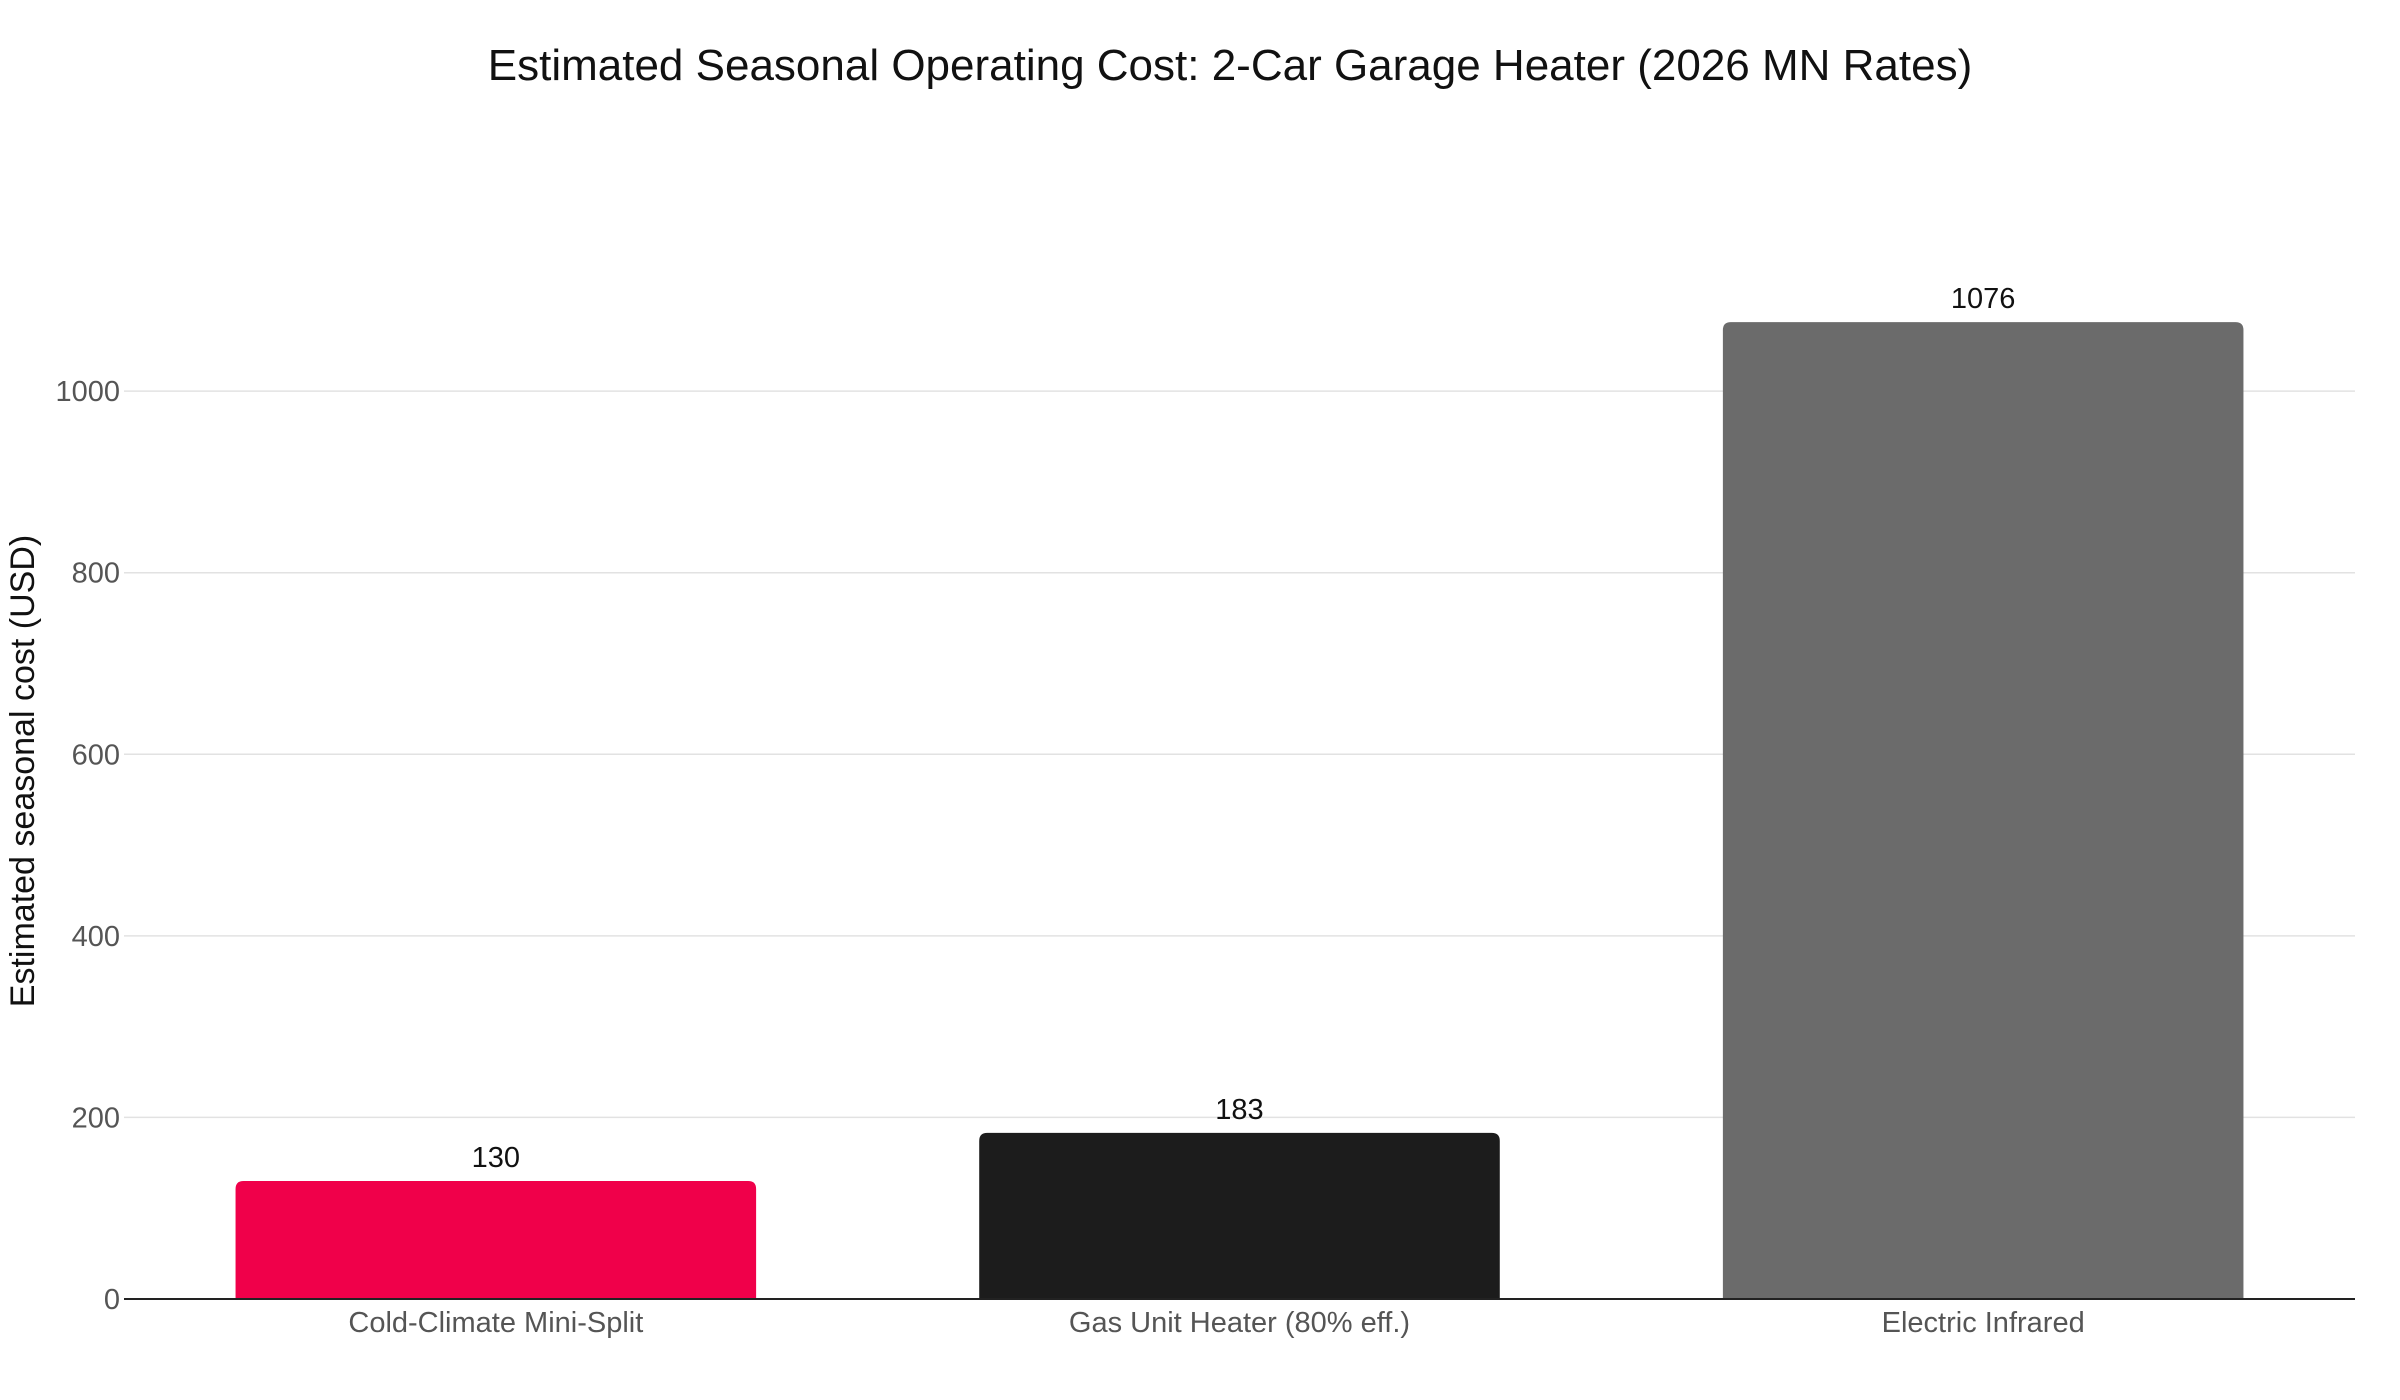  I want to click on y-tick-label: 600, so click(96, 755).